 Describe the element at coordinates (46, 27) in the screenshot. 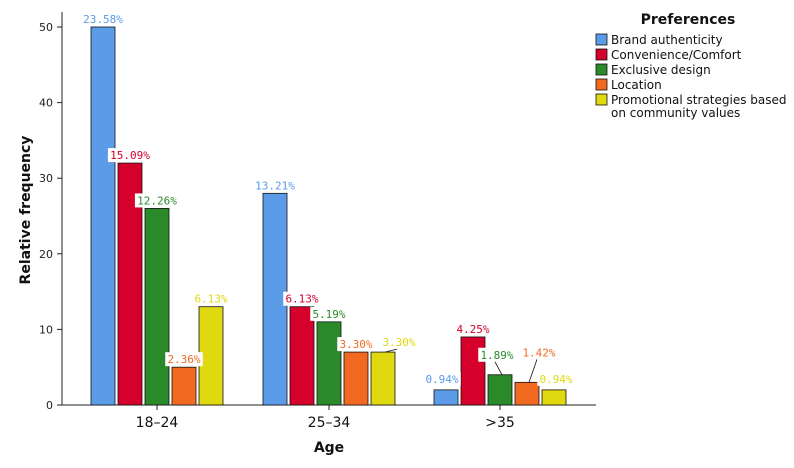

I see `y-tick-label: 50` at that location.